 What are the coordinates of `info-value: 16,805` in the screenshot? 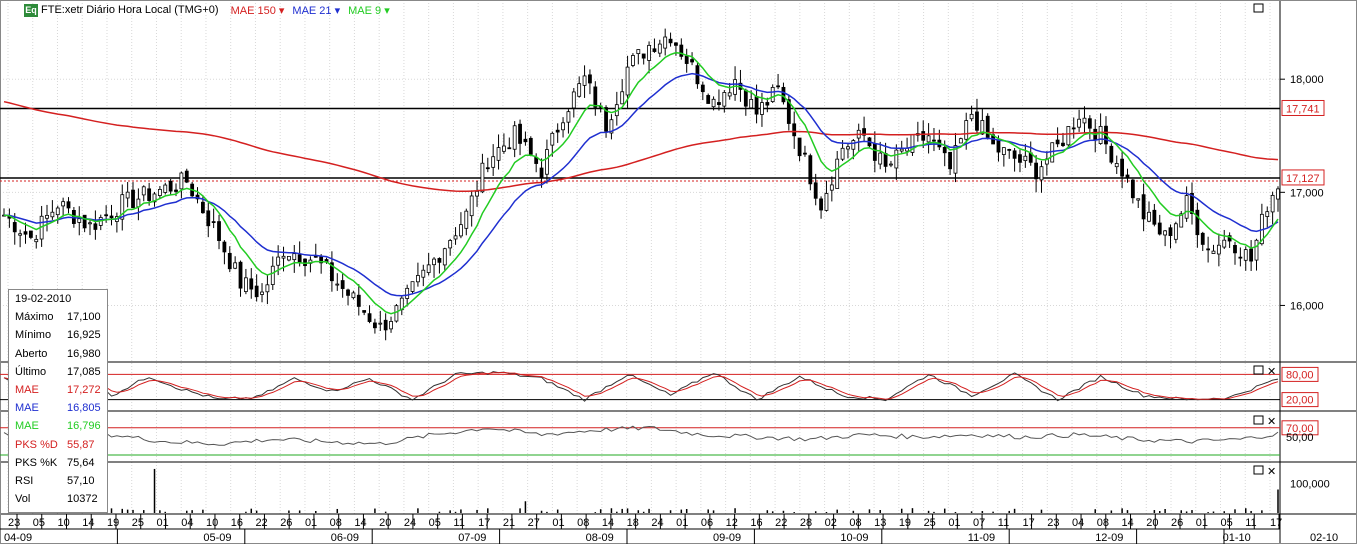 It's located at (84, 408).